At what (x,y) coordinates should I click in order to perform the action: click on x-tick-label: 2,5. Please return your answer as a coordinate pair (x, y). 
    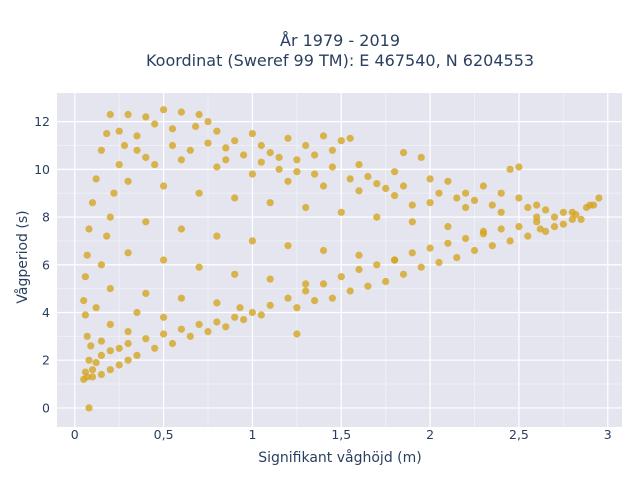
    Looking at the image, I should click on (519, 434).